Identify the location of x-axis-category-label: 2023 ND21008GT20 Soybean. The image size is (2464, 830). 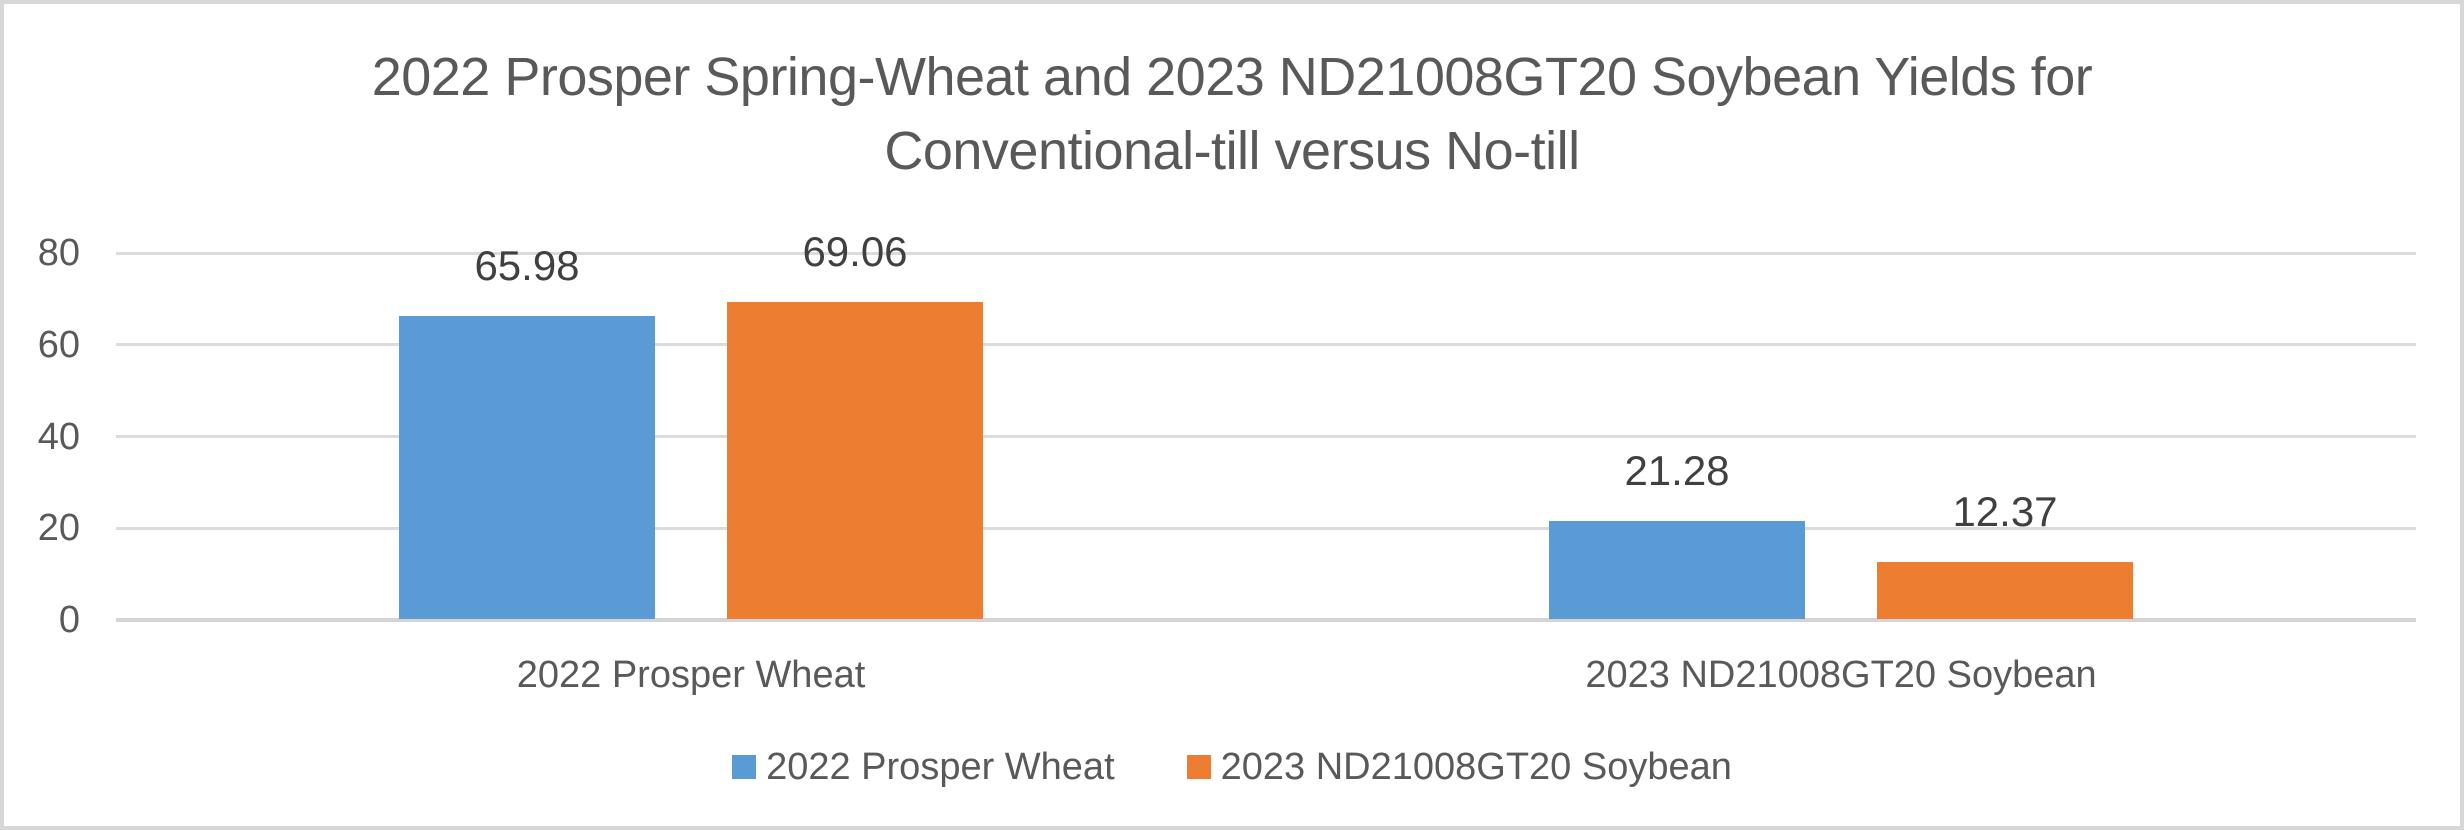
(1841, 675).